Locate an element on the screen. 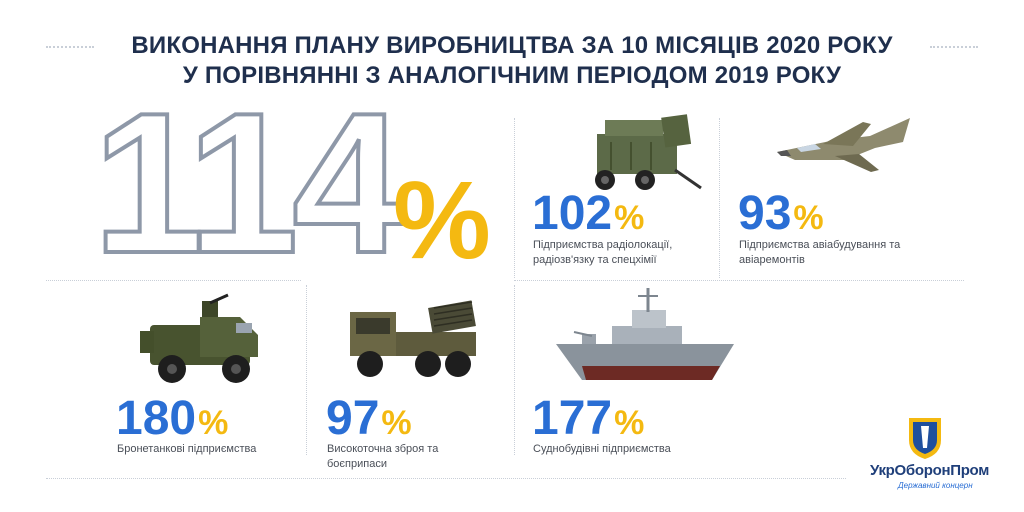 Image resolution: width=1024 pixels, height=512 pixels. sector-number: 97 is located at coordinates (353, 418).